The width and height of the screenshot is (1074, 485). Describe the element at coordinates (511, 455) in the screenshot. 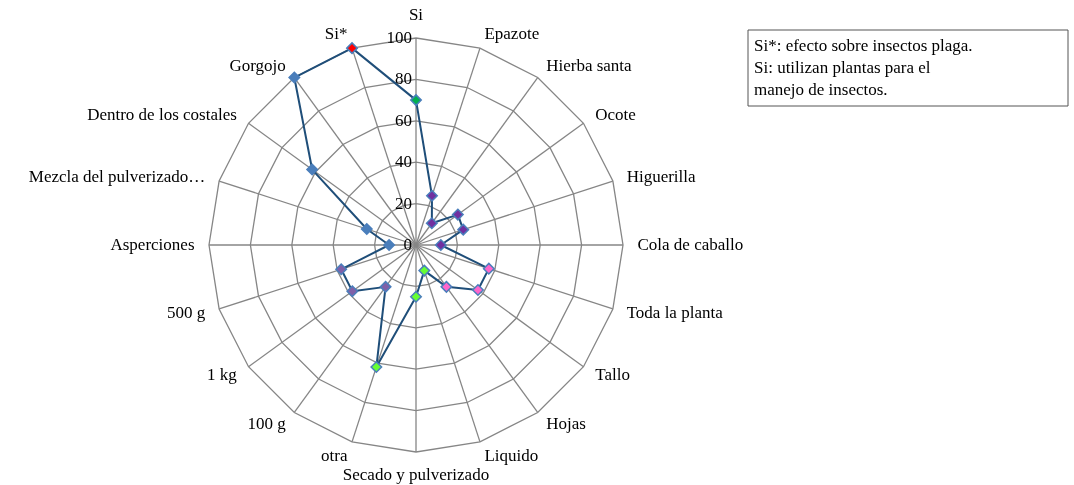

I see `spoke-label: Liquido` at that location.